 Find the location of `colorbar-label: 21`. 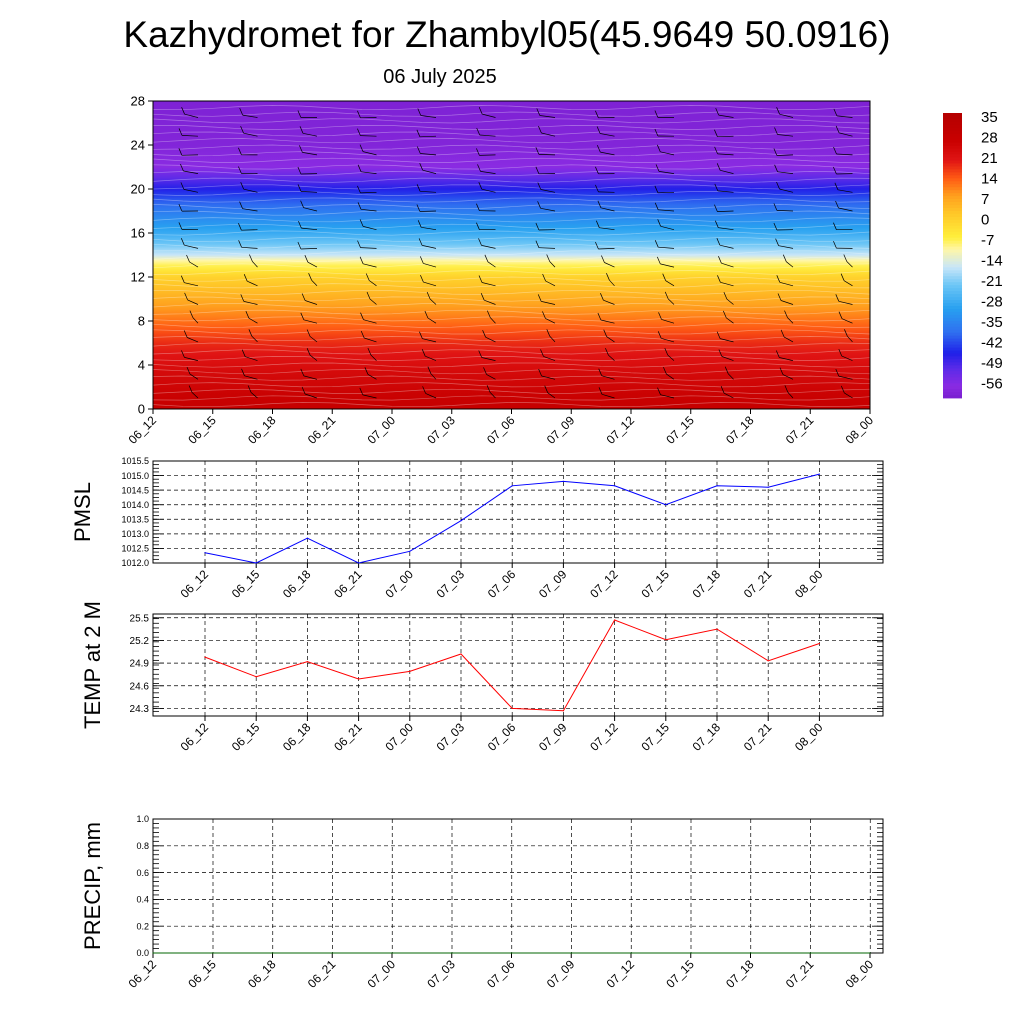

colorbar-label: 21 is located at coordinates (989, 158).